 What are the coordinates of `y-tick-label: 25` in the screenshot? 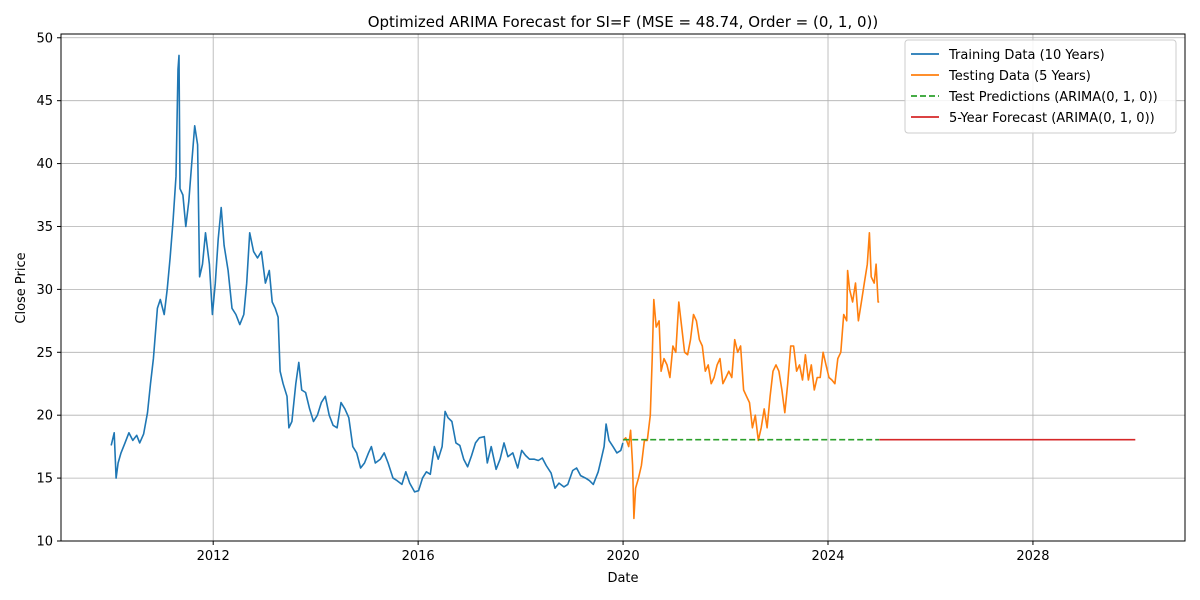 It's located at (44, 353).